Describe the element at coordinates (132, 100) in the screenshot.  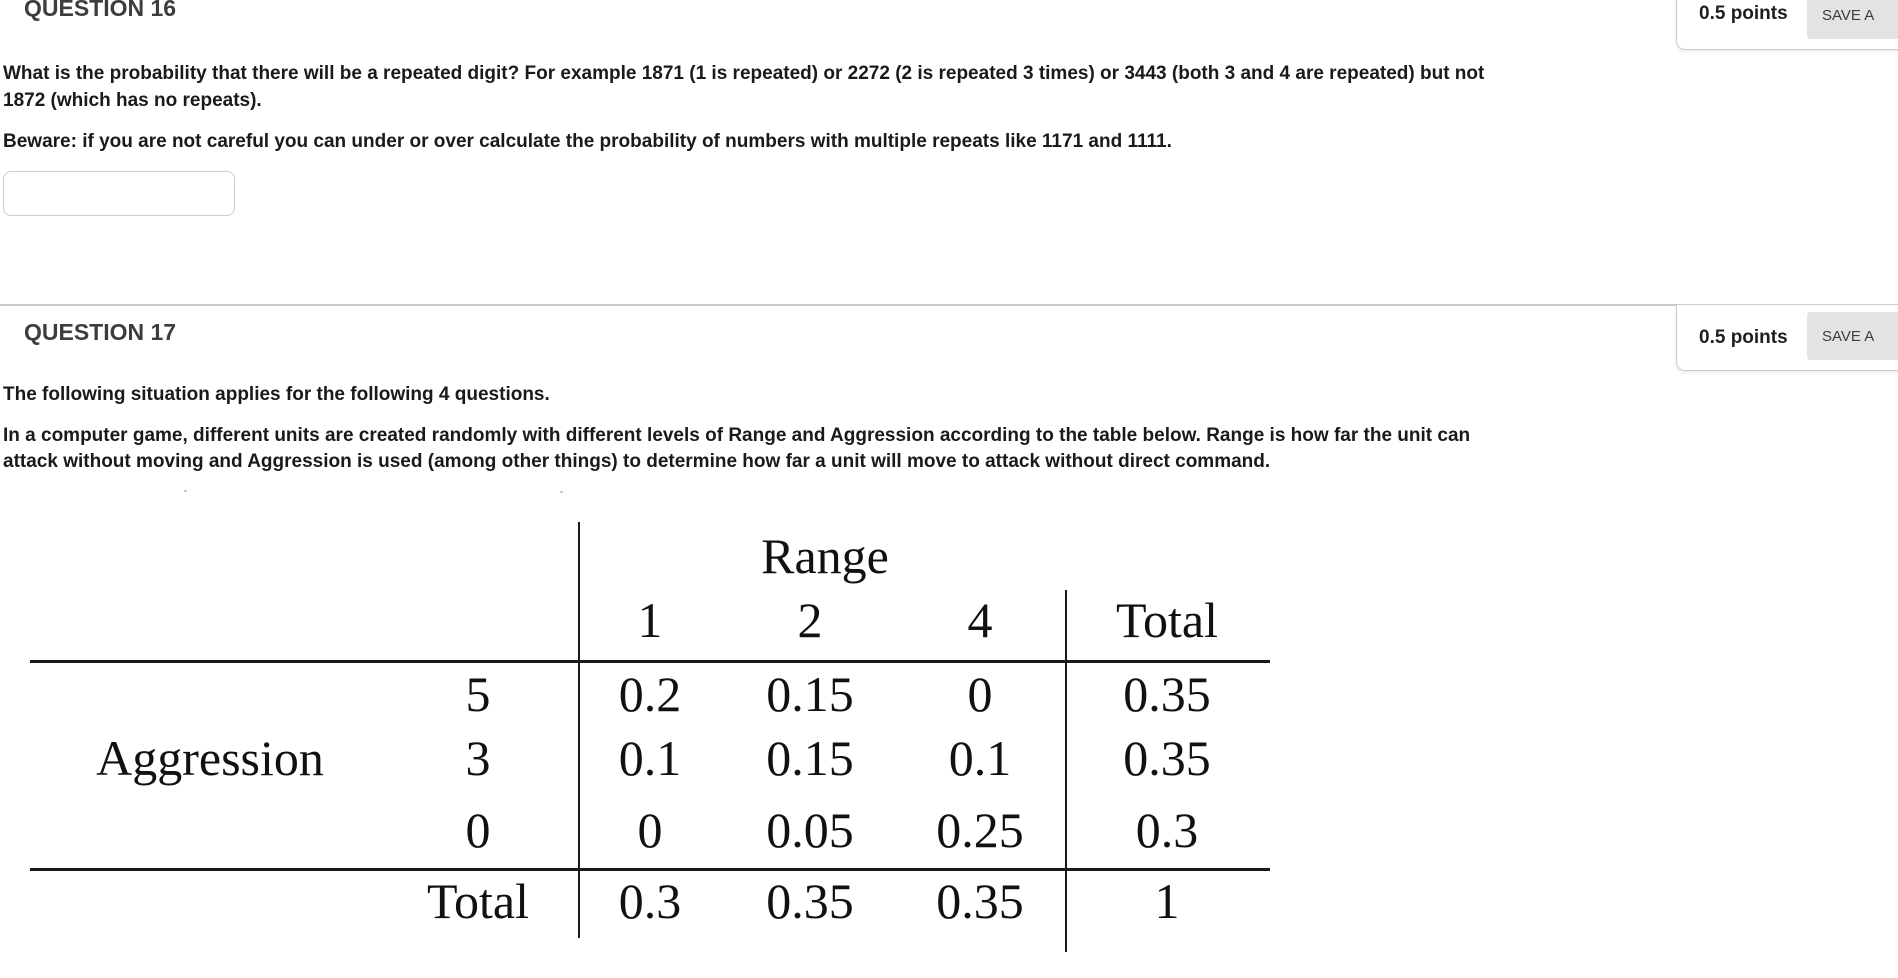
I see `question-16-text-line-2: 1872 (which has no repeats).` at that location.